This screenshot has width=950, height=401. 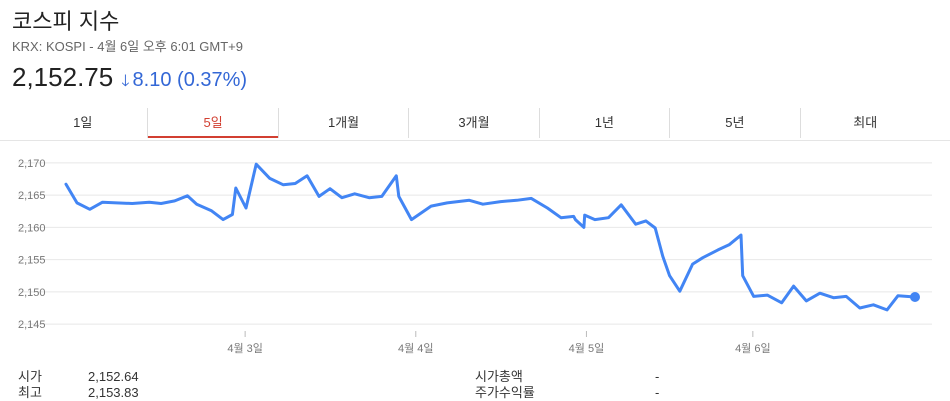 I want to click on tab-max: 최대, so click(x=865, y=122).